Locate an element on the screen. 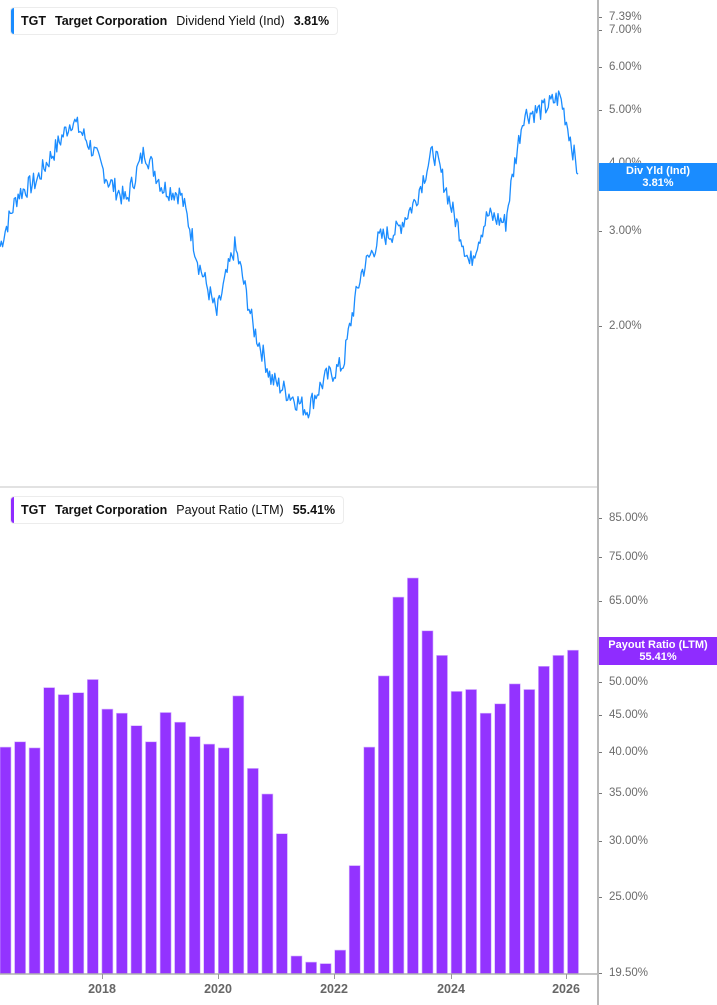 The image size is (717, 1005). y-tick-label: 85.00% is located at coordinates (623, 518).